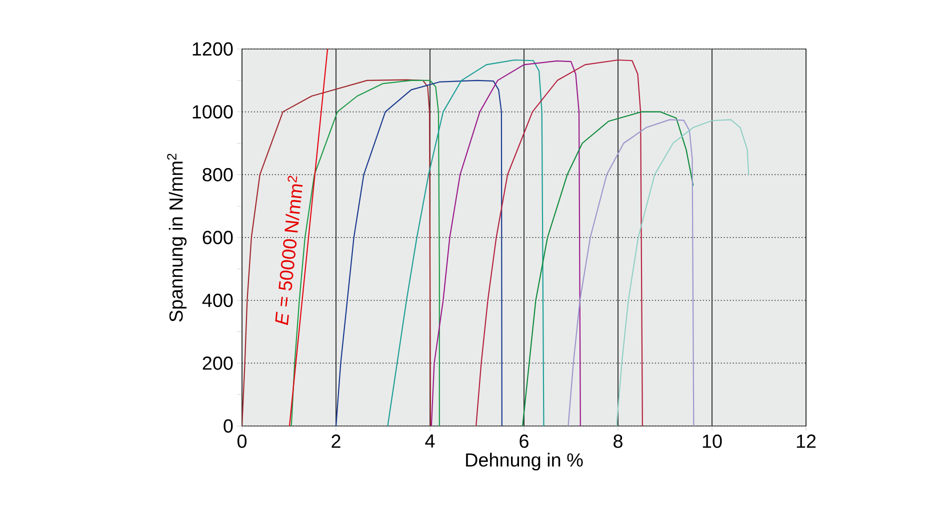 This screenshot has height=520, width=947. Describe the element at coordinates (242, 441) in the screenshot. I see `x-tick-label: 0` at that location.